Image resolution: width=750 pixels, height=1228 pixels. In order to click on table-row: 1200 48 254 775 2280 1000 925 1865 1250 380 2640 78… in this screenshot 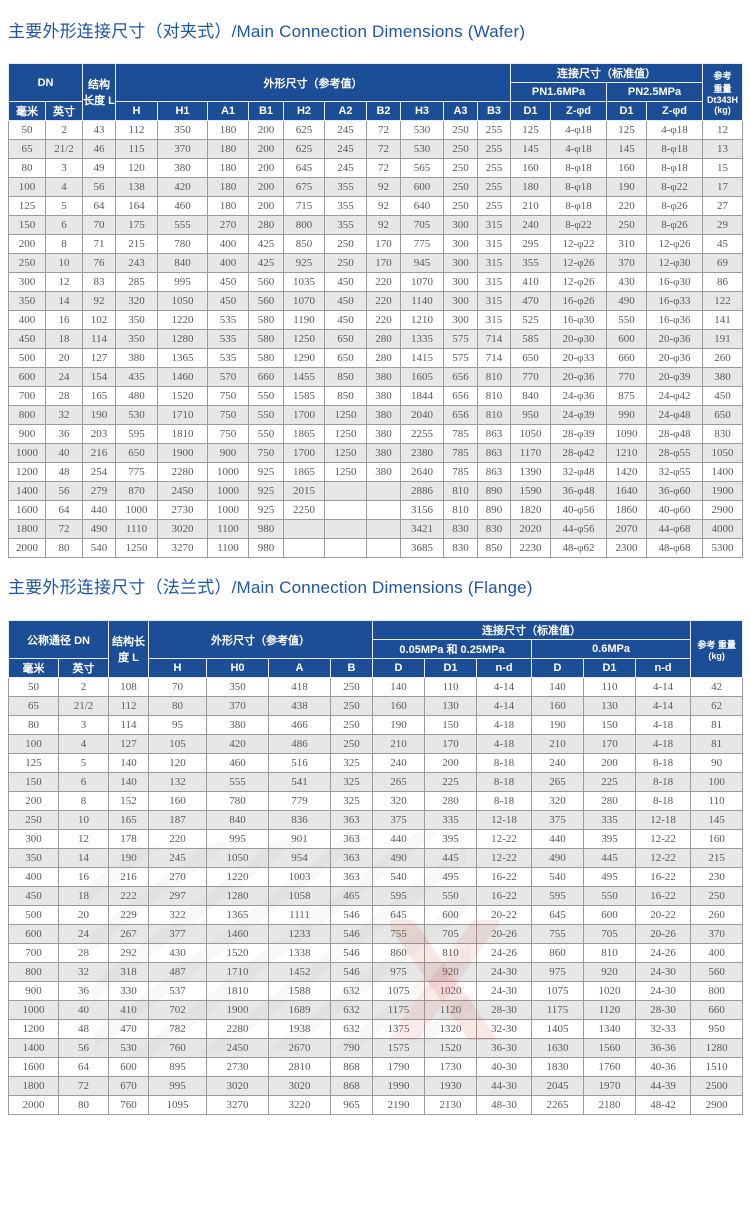, I will do `click(376, 472)`.